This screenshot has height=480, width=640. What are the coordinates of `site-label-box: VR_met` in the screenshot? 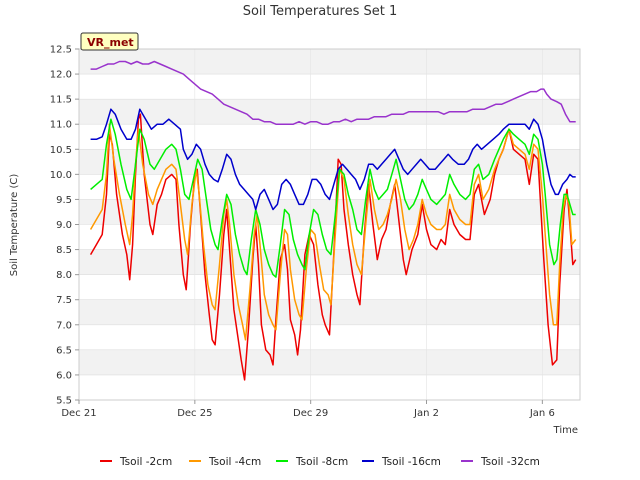 It's located at (109, 41).